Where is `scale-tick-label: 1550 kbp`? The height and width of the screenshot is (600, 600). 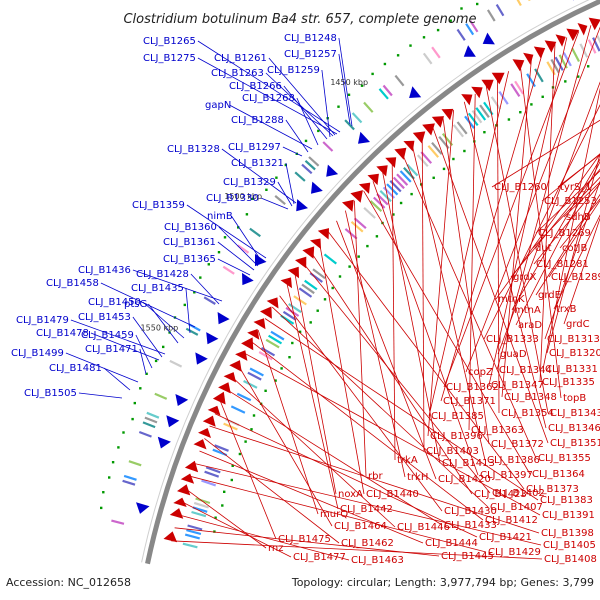 scale-tick-label: 1550 kbp is located at coordinates (160, 328).